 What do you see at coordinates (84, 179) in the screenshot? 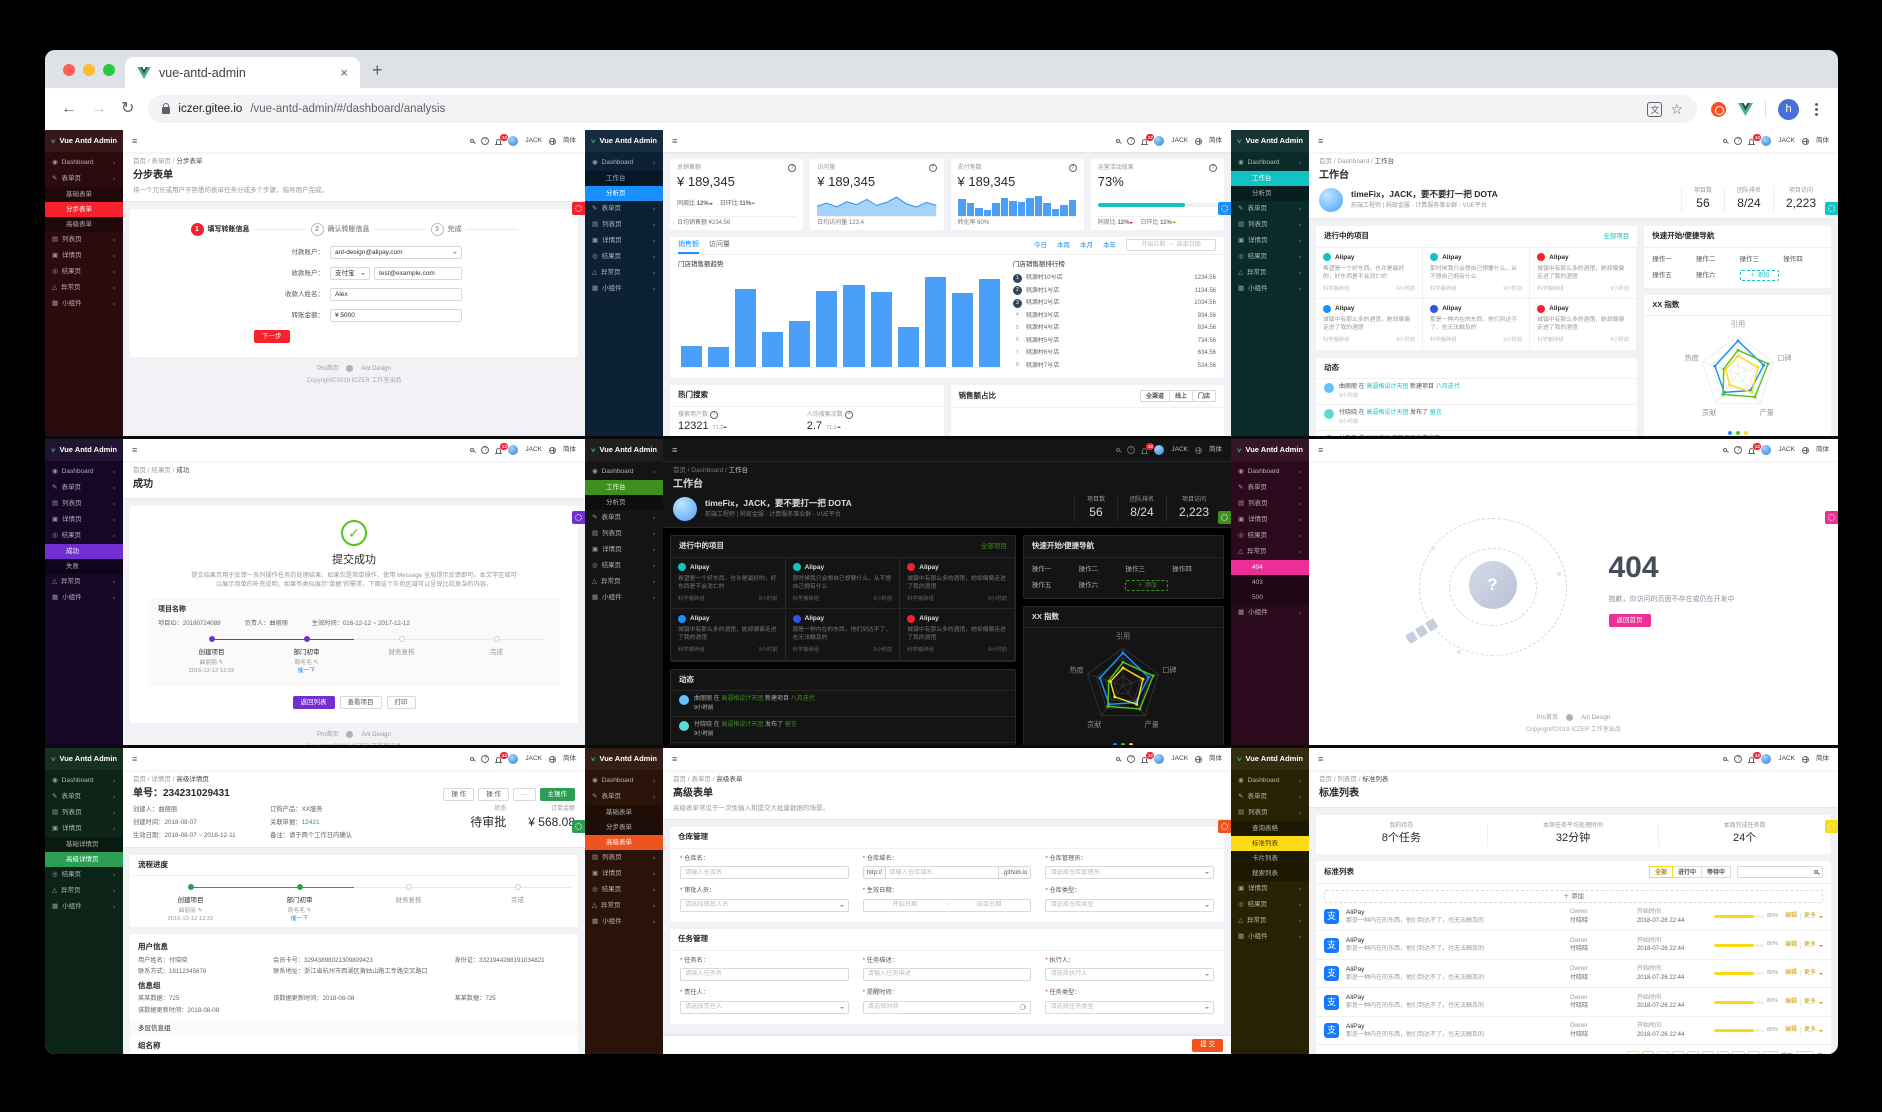
I see `menu-item: ✎ 表单页 ∧` at bounding box center [84, 179].